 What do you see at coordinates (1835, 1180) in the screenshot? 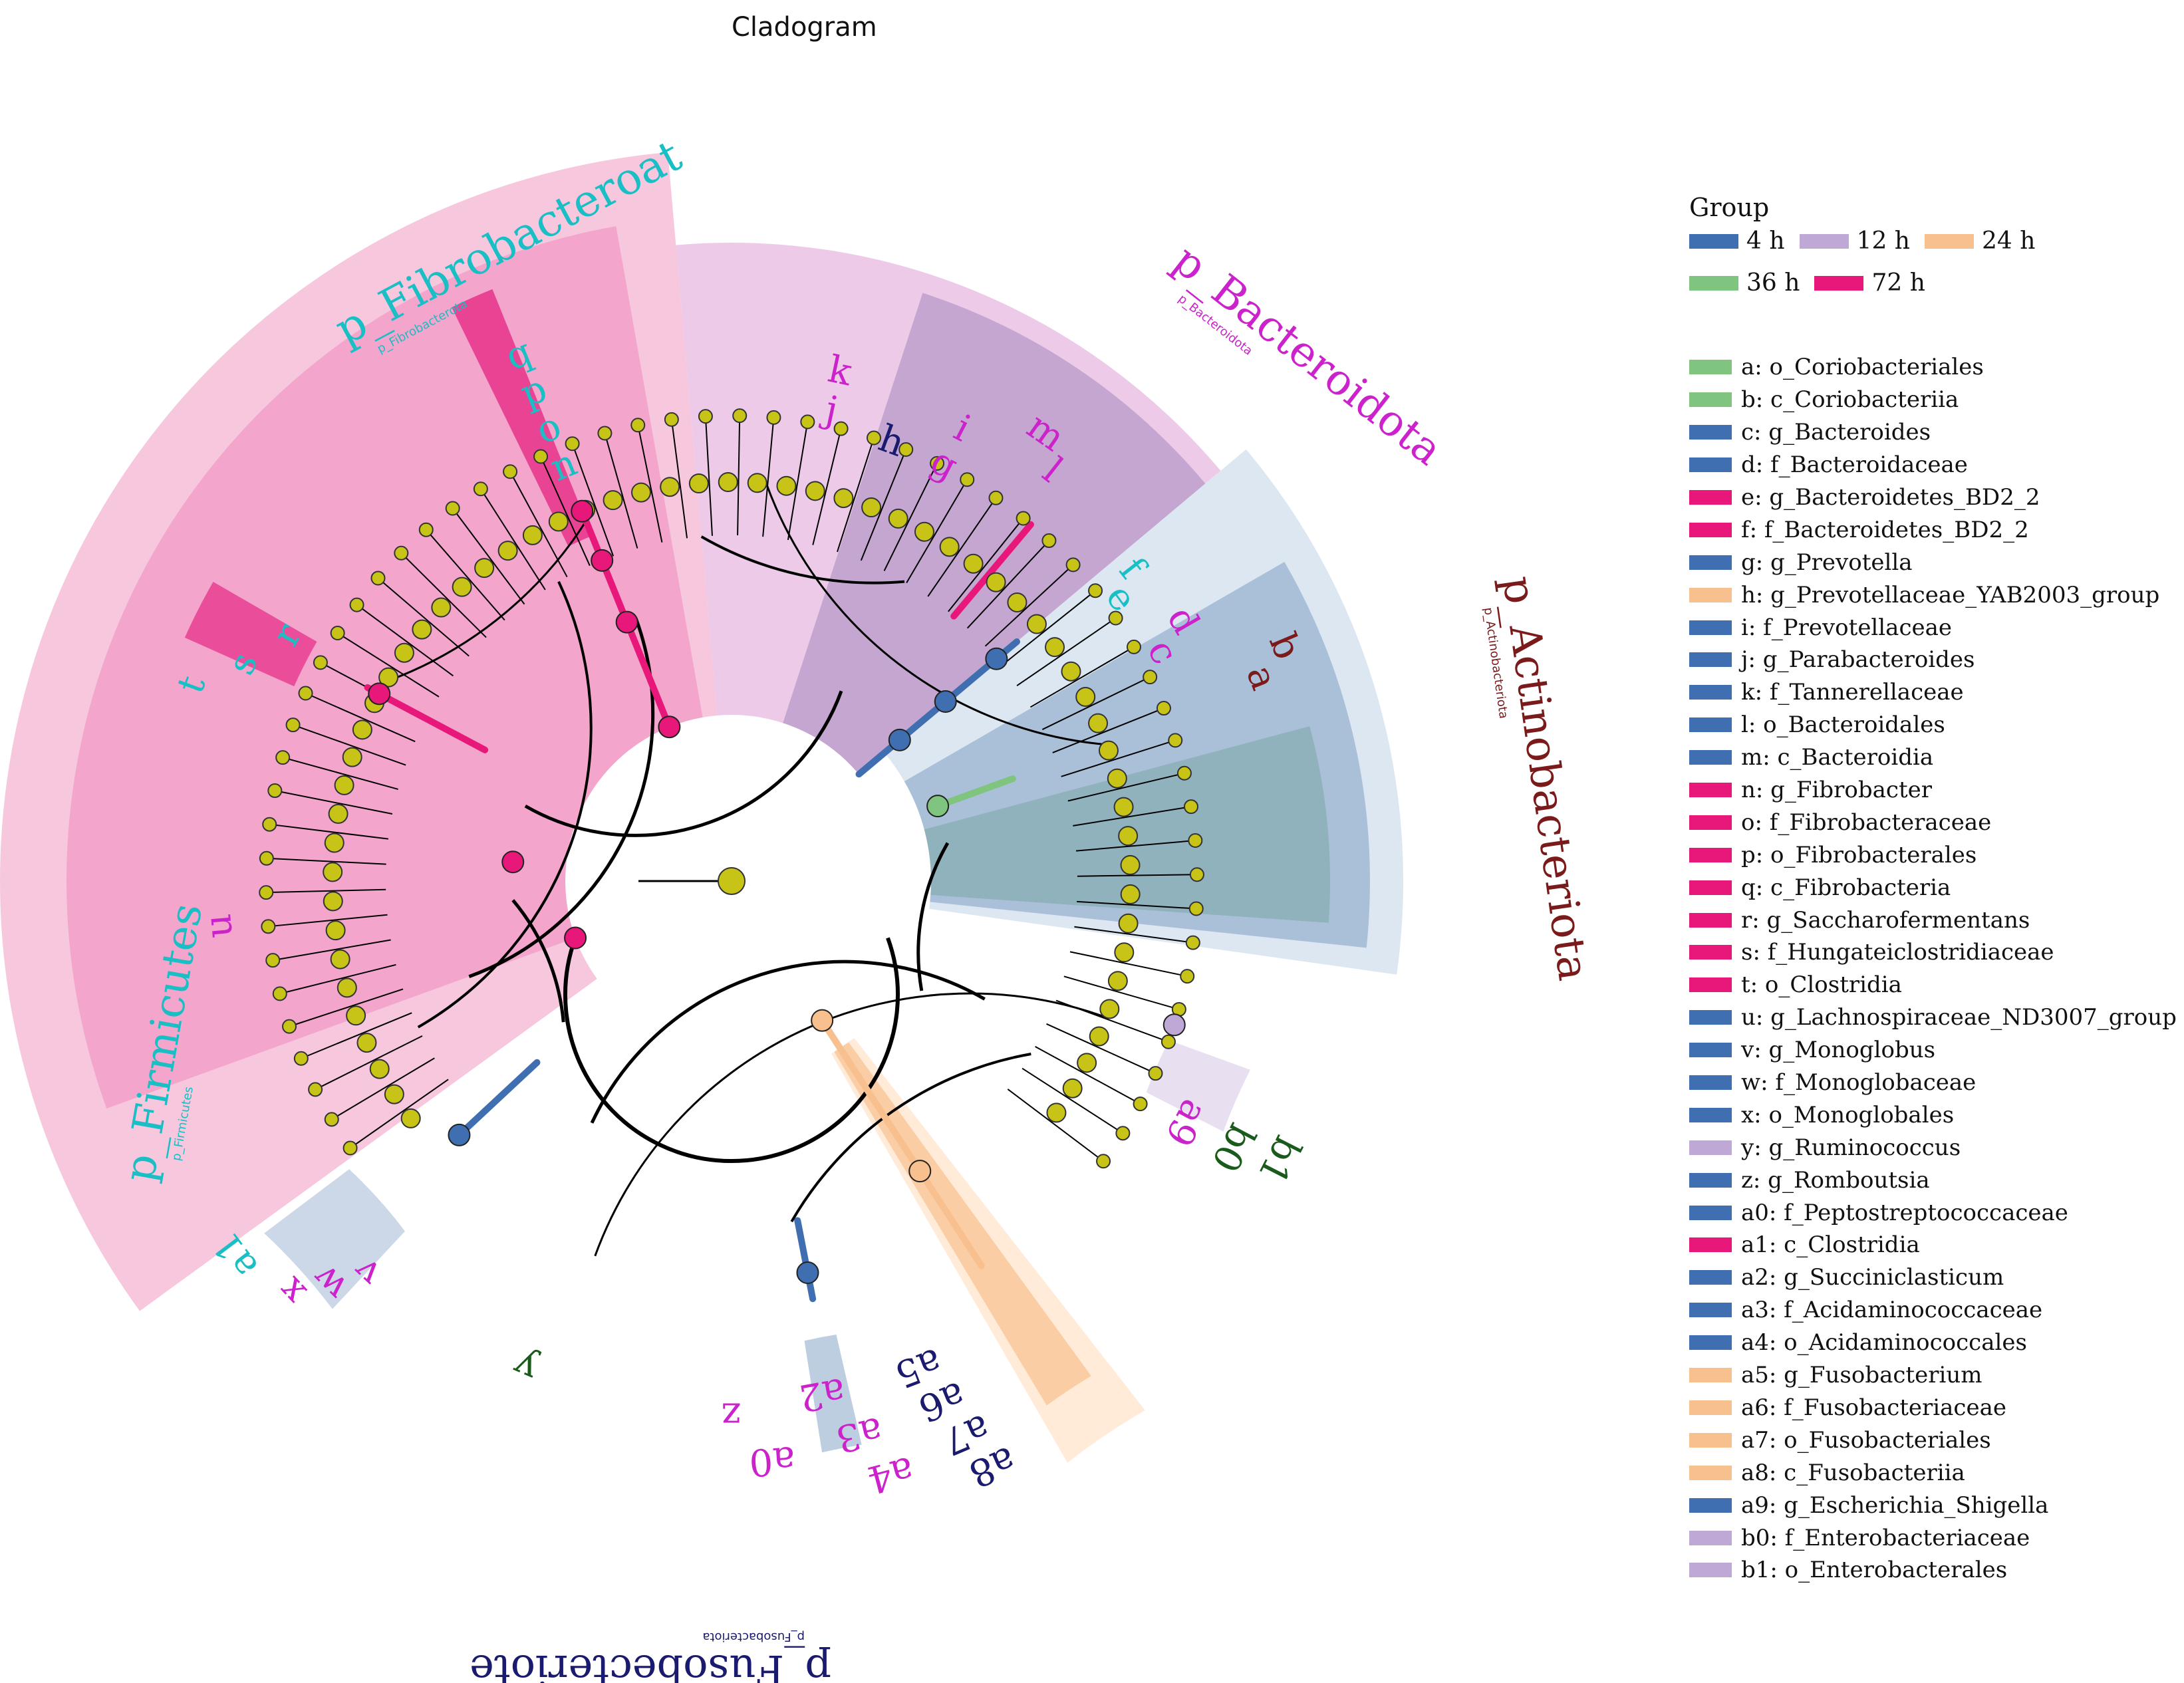
I see `legend-taxon-label: z: g_Romboutsia` at bounding box center [1835, 1180].